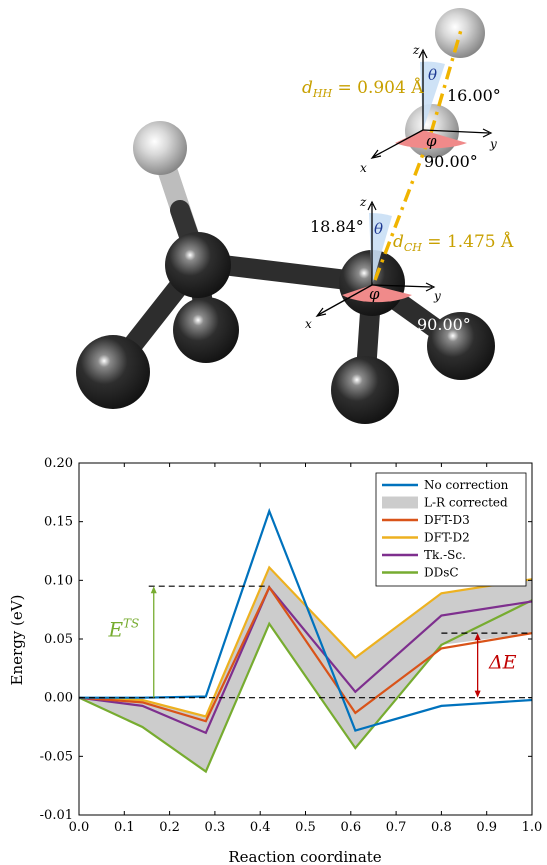 This screenshot has width=547, height=865. What do you see at coordinates (124, 827) in the screenshot?
I see `x-tick-label: 0.1` at bounding box center [124, 827].